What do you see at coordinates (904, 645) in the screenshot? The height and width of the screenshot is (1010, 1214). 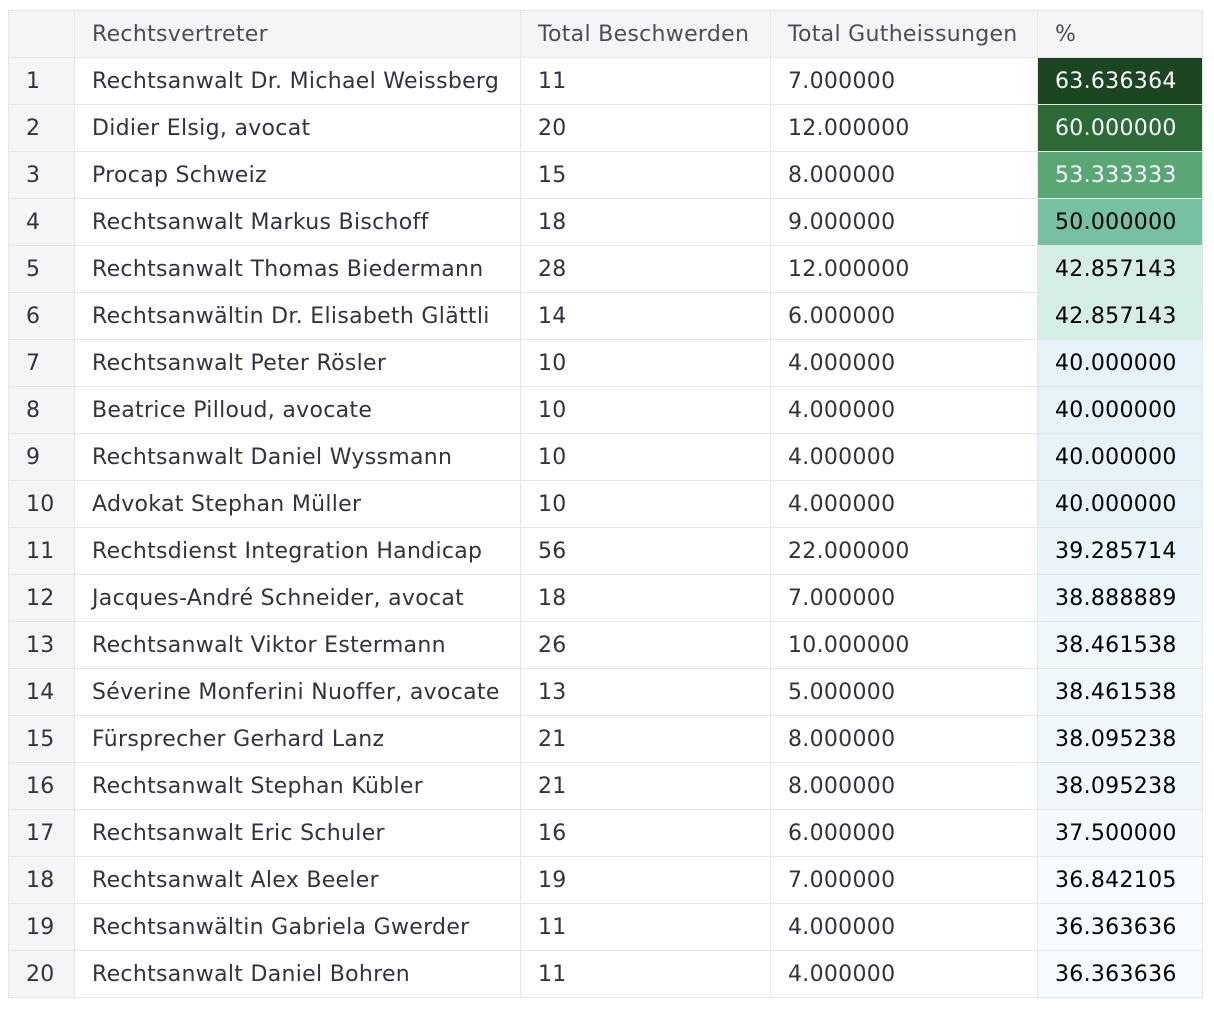 I see `cell-total-gutheissungen: 10.000000` at bounding box center [904, 645].